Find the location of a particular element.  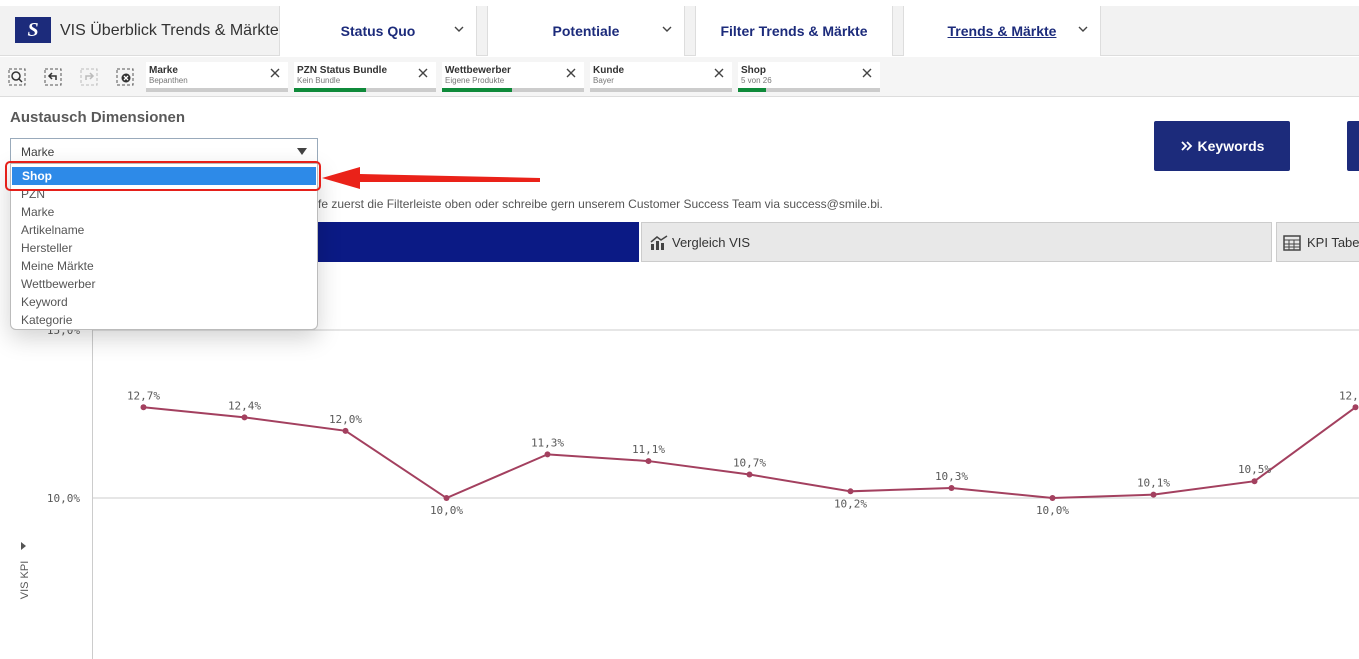

dropdown-caret is located at coordinates (302, 151).